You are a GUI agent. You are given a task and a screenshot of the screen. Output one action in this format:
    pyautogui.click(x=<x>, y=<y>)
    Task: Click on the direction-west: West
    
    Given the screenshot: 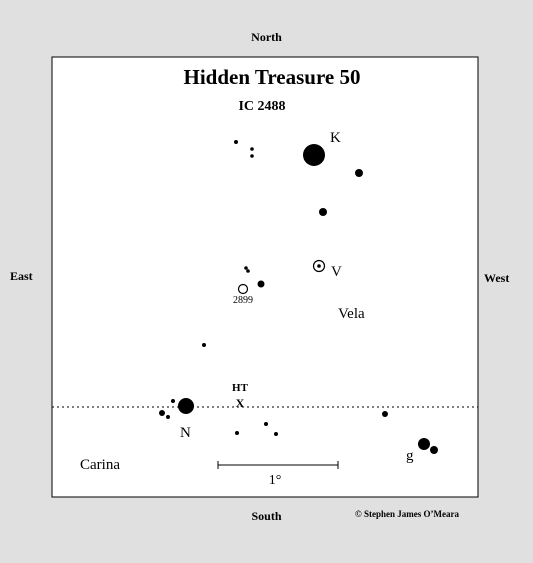 What is the action you would take?
    pyautogui.click(x=497, y=278)
    